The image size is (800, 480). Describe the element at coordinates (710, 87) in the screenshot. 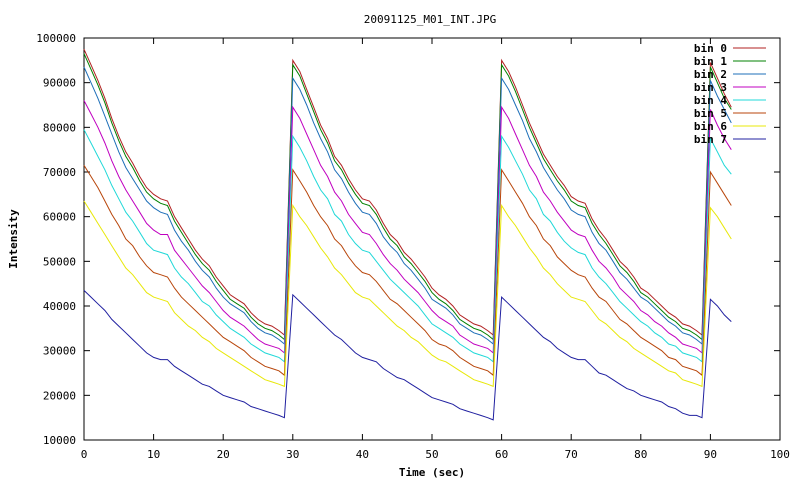

I see `legend-label: bin 3` at that location.